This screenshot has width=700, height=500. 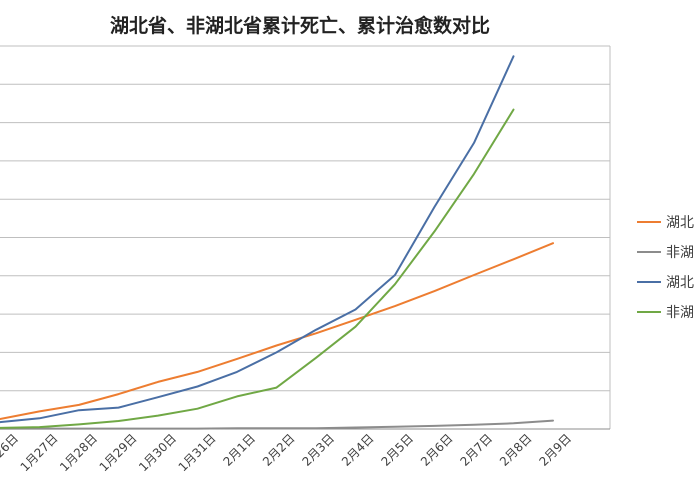 I want to click on x-tick-label: 2月4日, so click(x=358, y=450).